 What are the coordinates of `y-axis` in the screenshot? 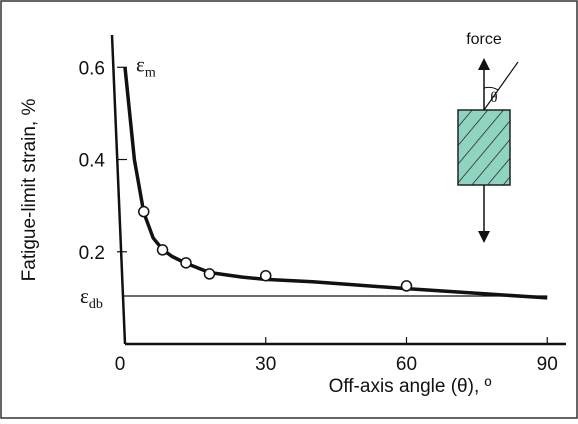 It's located at (118, 189).